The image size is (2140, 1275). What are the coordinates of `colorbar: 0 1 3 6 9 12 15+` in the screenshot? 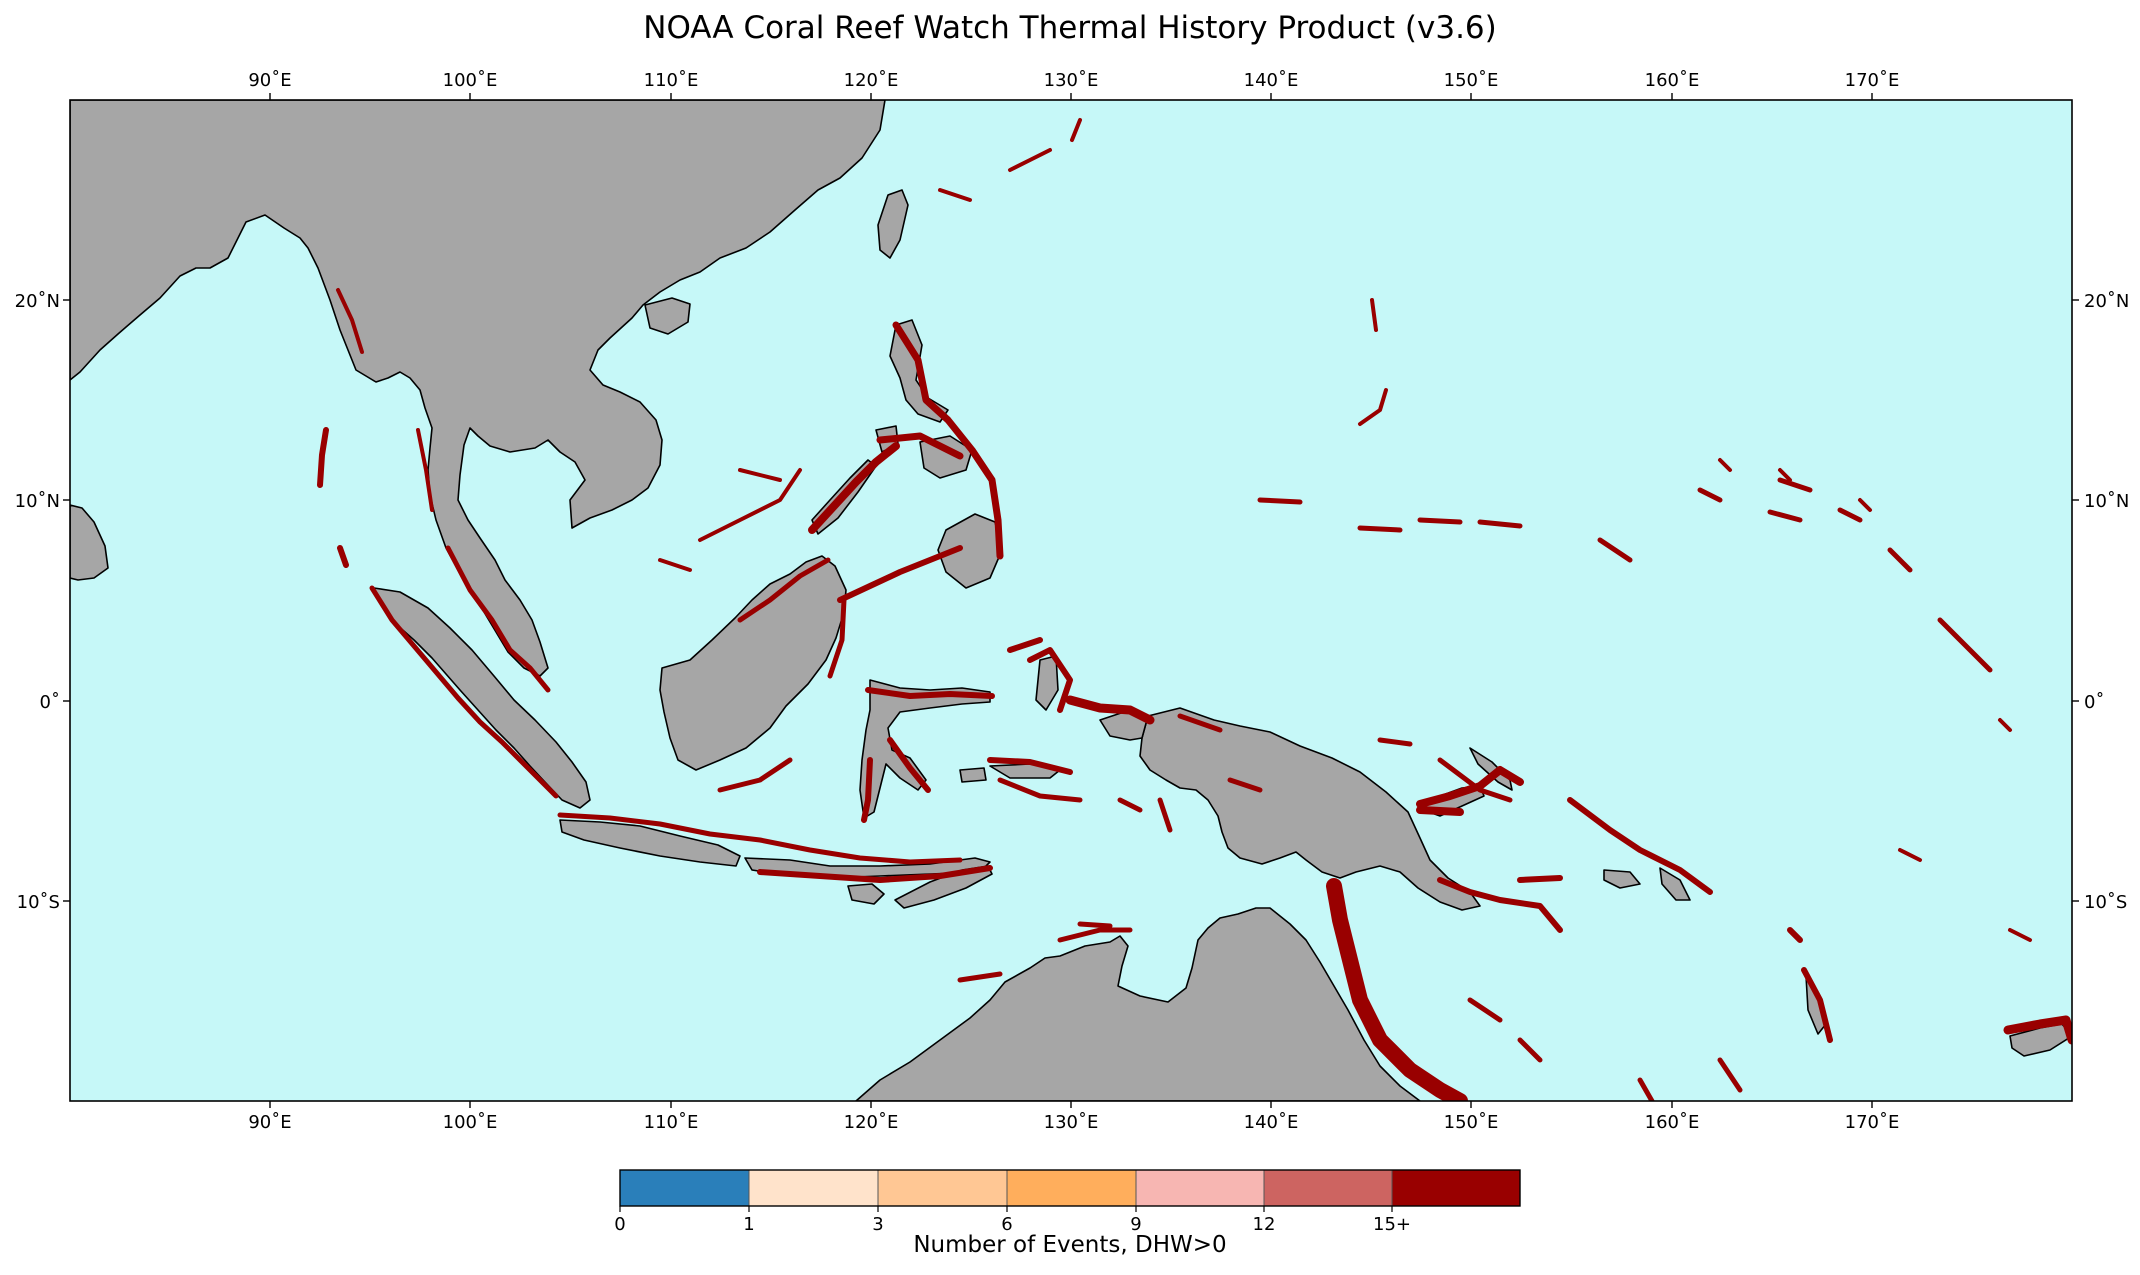 It's located at (1067, 1202).